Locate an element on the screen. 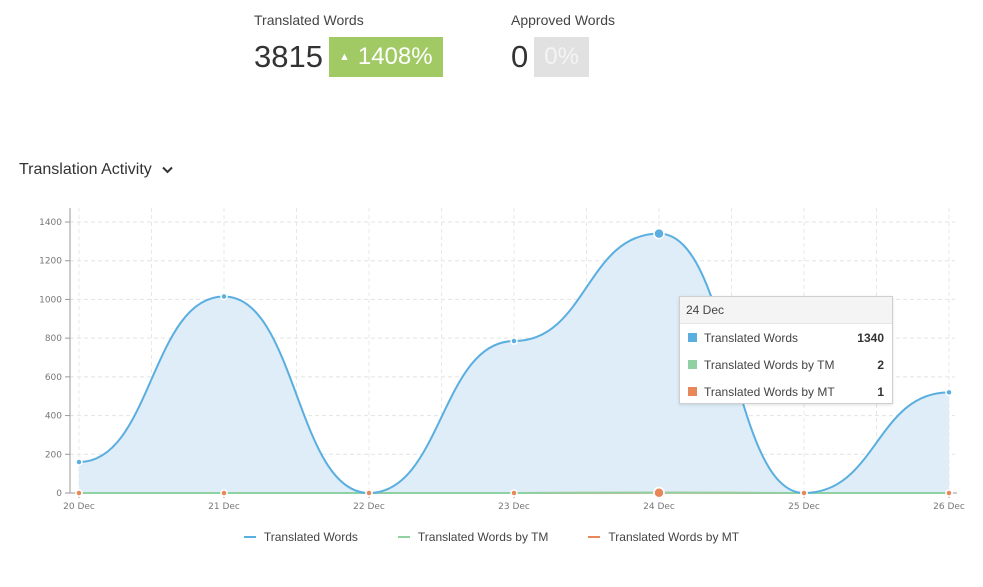 This screenshot has width=983, height=587. y-tick-label: 400 is located at coordinates (53, 417).